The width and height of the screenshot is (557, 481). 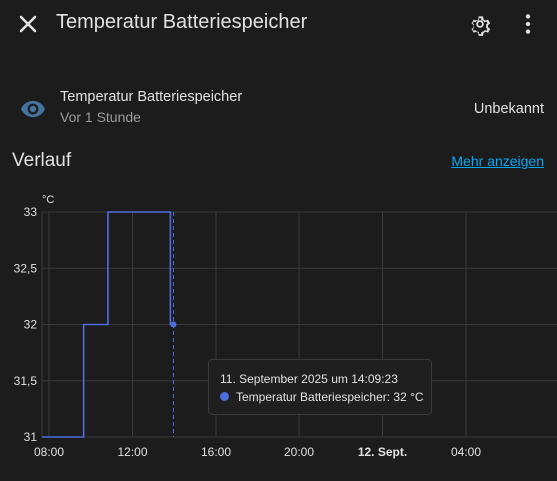 What do you see at coordinates (508, 109) in the screenshot?
I see `entity-state: Unbekannt` at bounding box center [508, 109].